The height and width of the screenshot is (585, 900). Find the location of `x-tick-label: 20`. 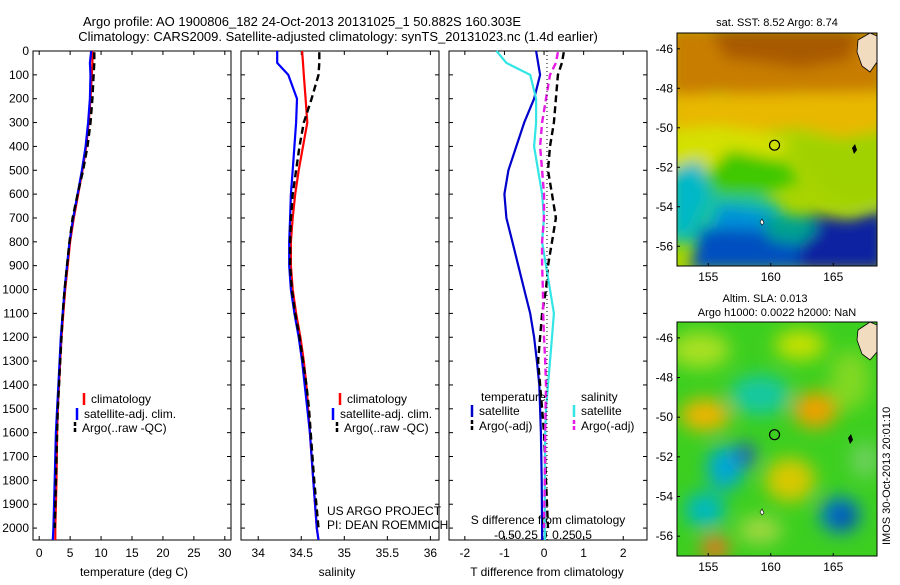

x-tick-label: 20 is located at coordinates (163, 553).